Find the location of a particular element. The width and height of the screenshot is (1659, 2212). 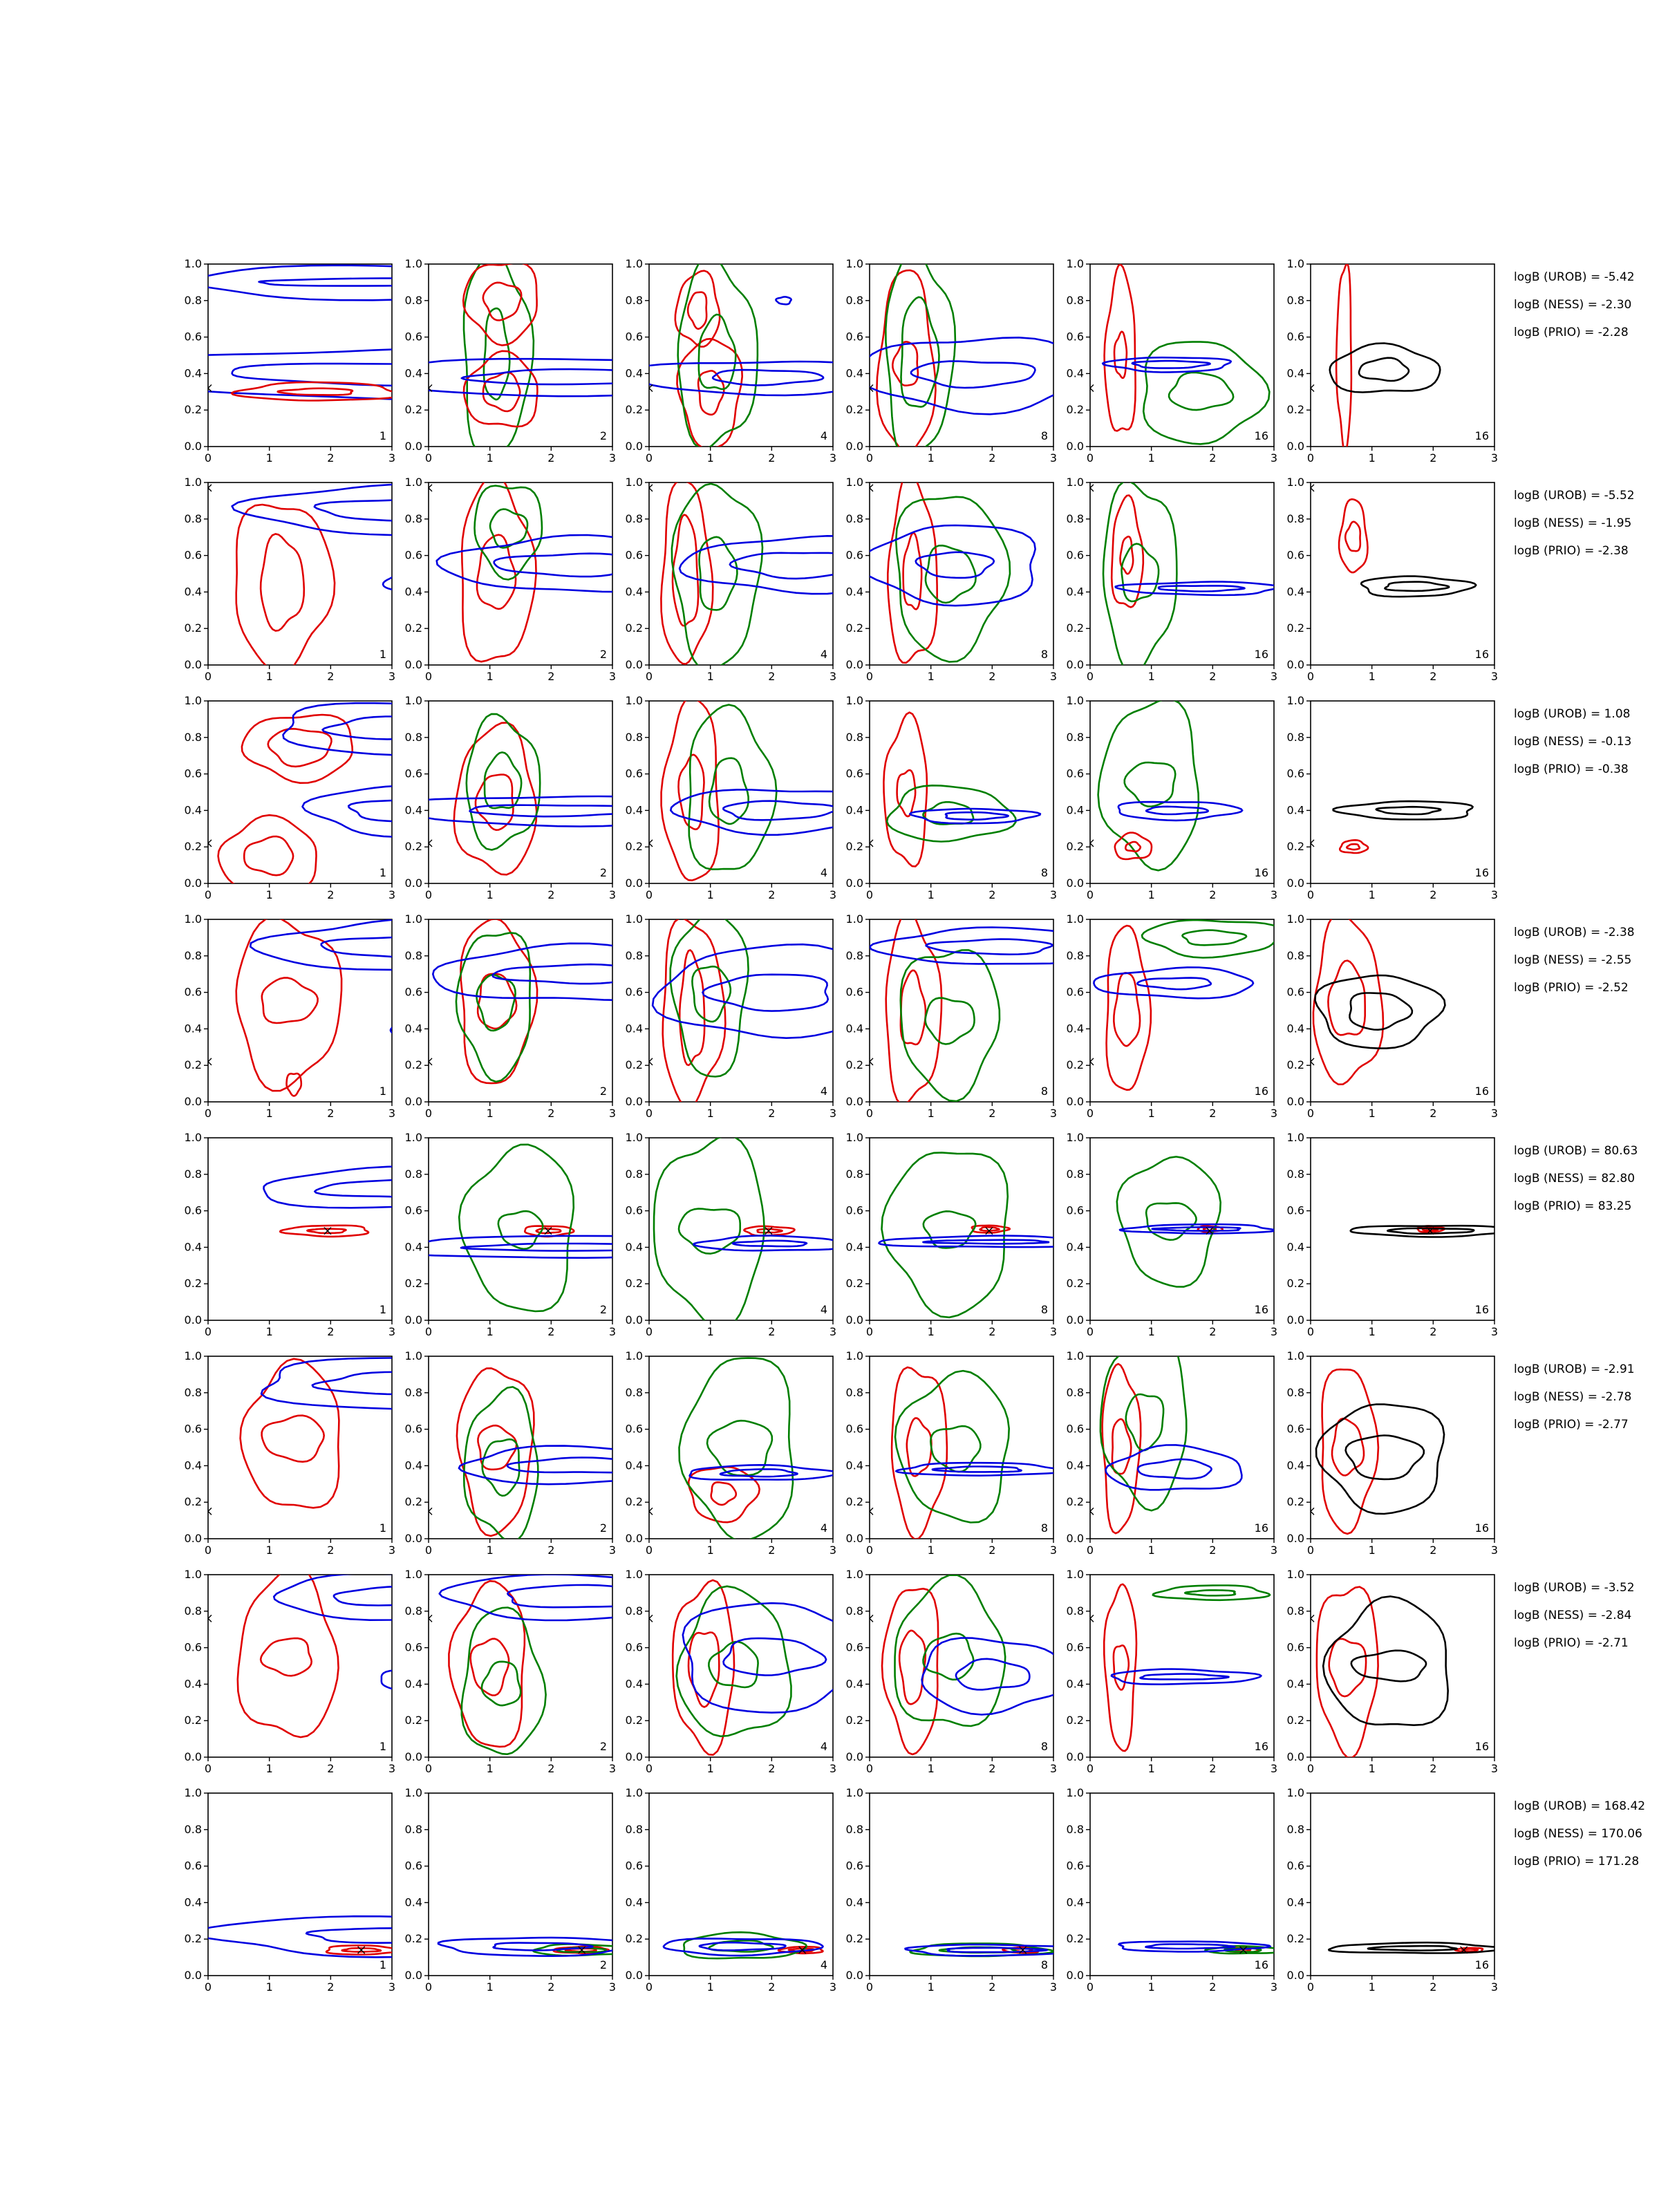

logb-label: logB (PRIO) = -2.28 is located at coordinates (1572, 332).